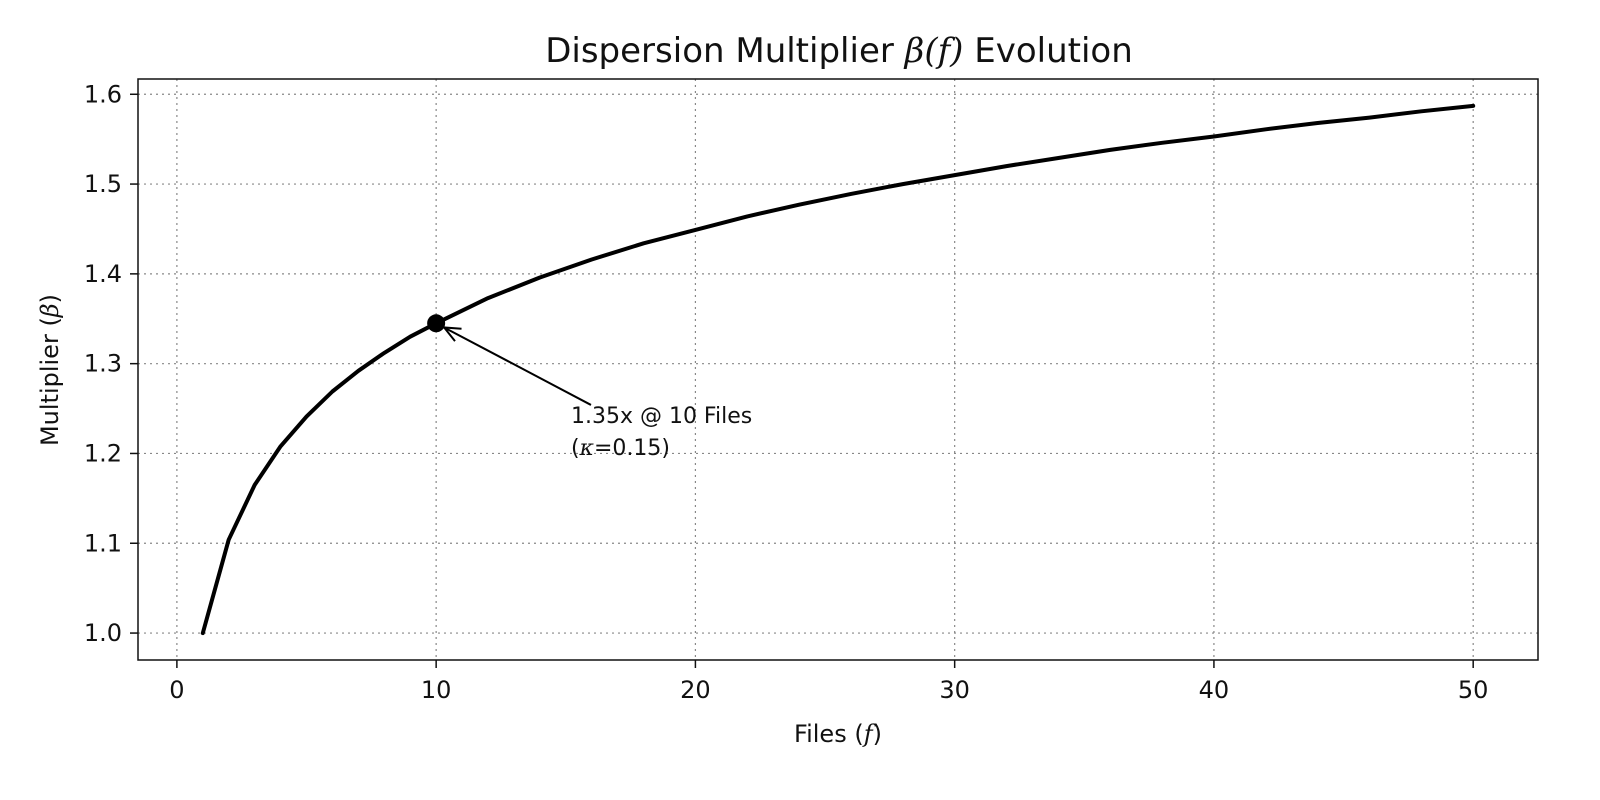  Describe the element at coordinates (50, 381) in the screenshot. I see `y-axis-label-prefix: Multiplier (` at that location.